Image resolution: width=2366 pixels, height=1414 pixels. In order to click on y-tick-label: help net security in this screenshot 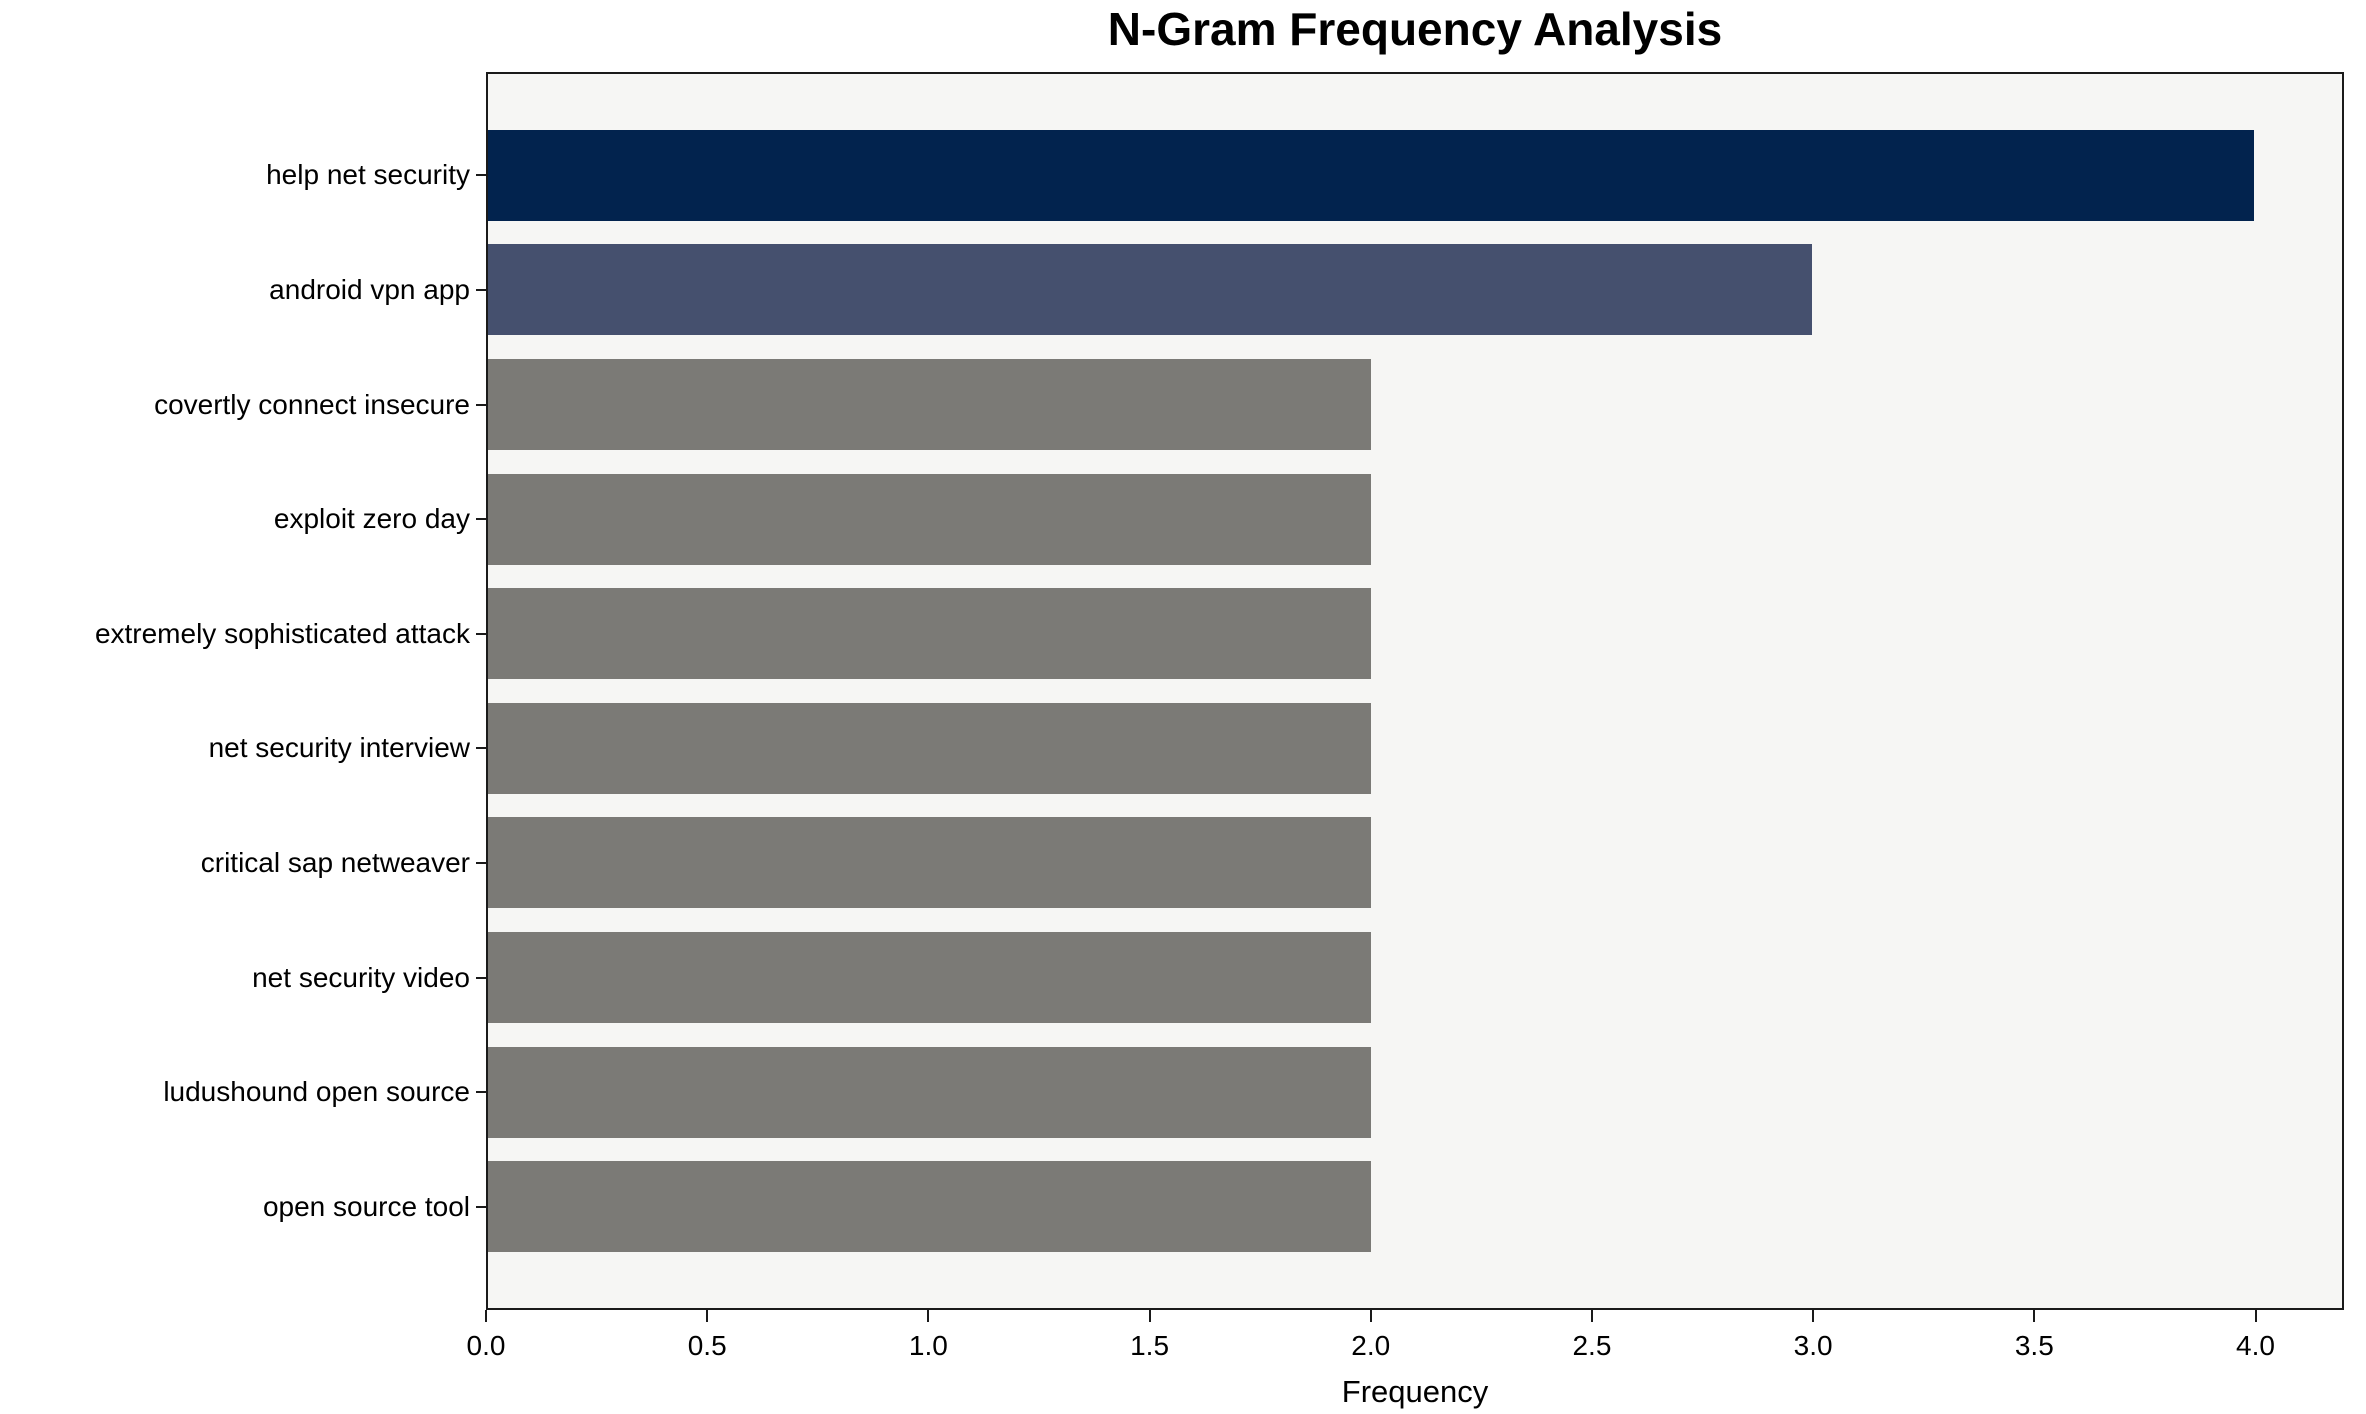, I will do `click(368, 175)`.